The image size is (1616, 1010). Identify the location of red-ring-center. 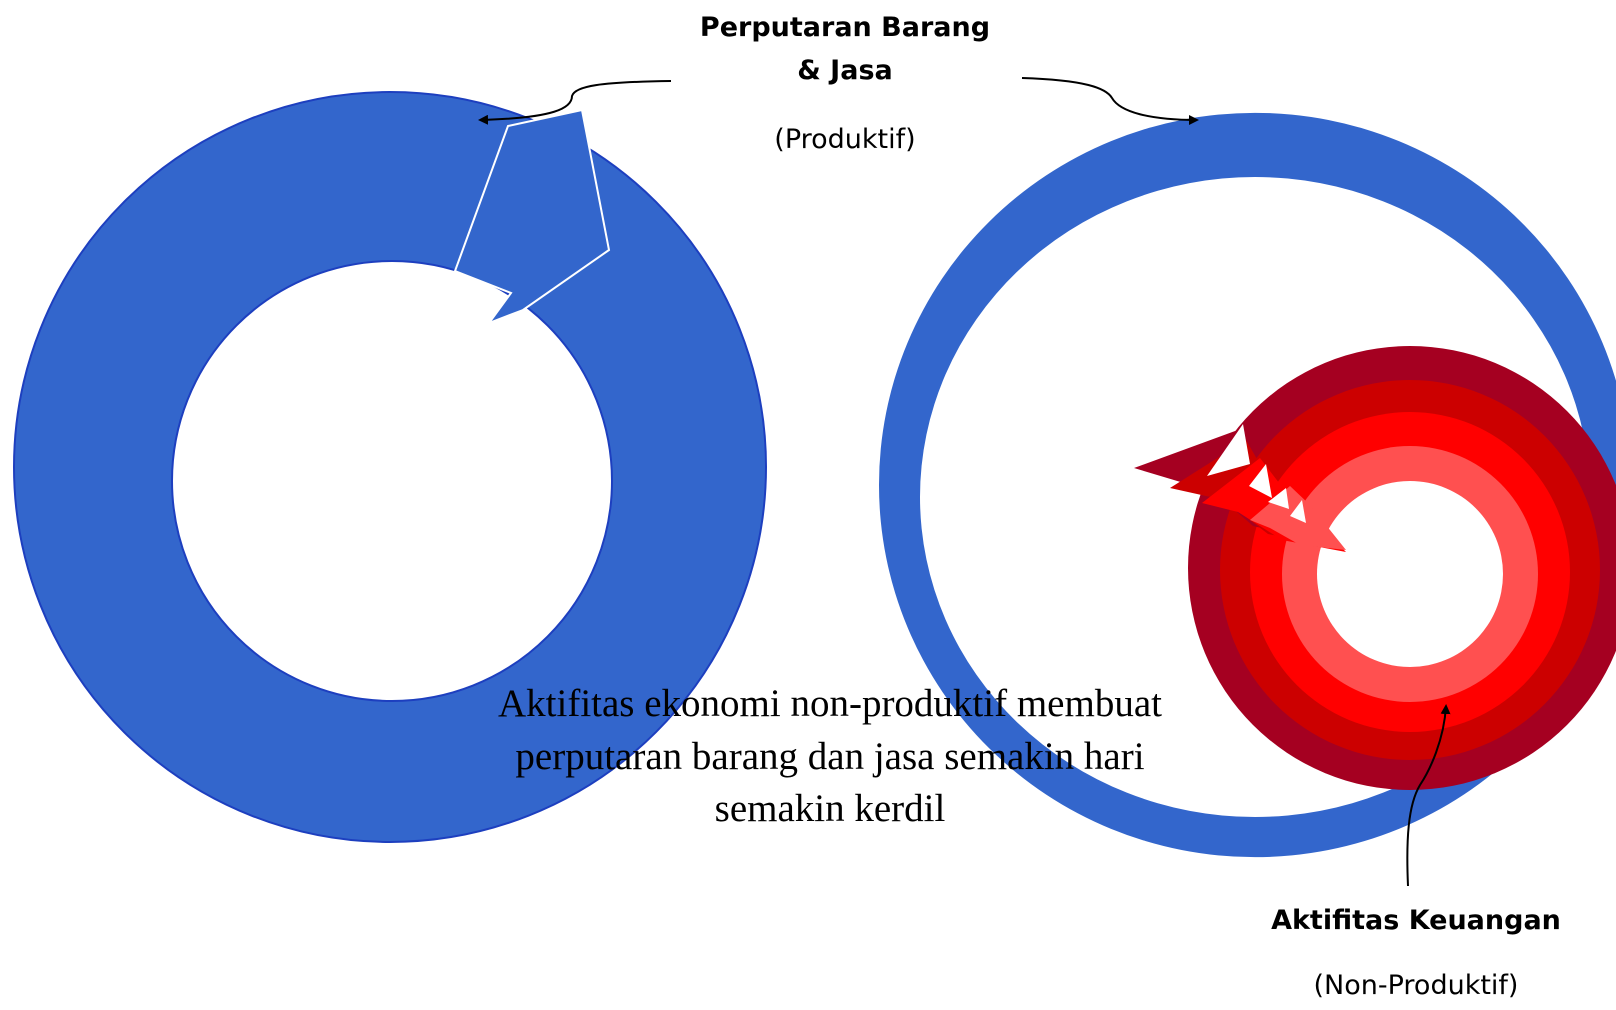
(1410, 574).